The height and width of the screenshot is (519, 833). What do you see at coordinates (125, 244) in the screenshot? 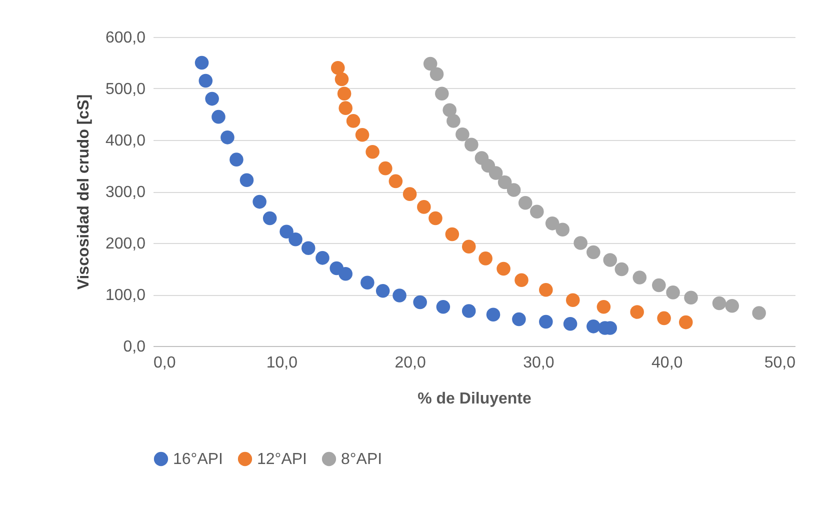
I see `y-tick-label: 200,0` at bounding box center [125, 244].